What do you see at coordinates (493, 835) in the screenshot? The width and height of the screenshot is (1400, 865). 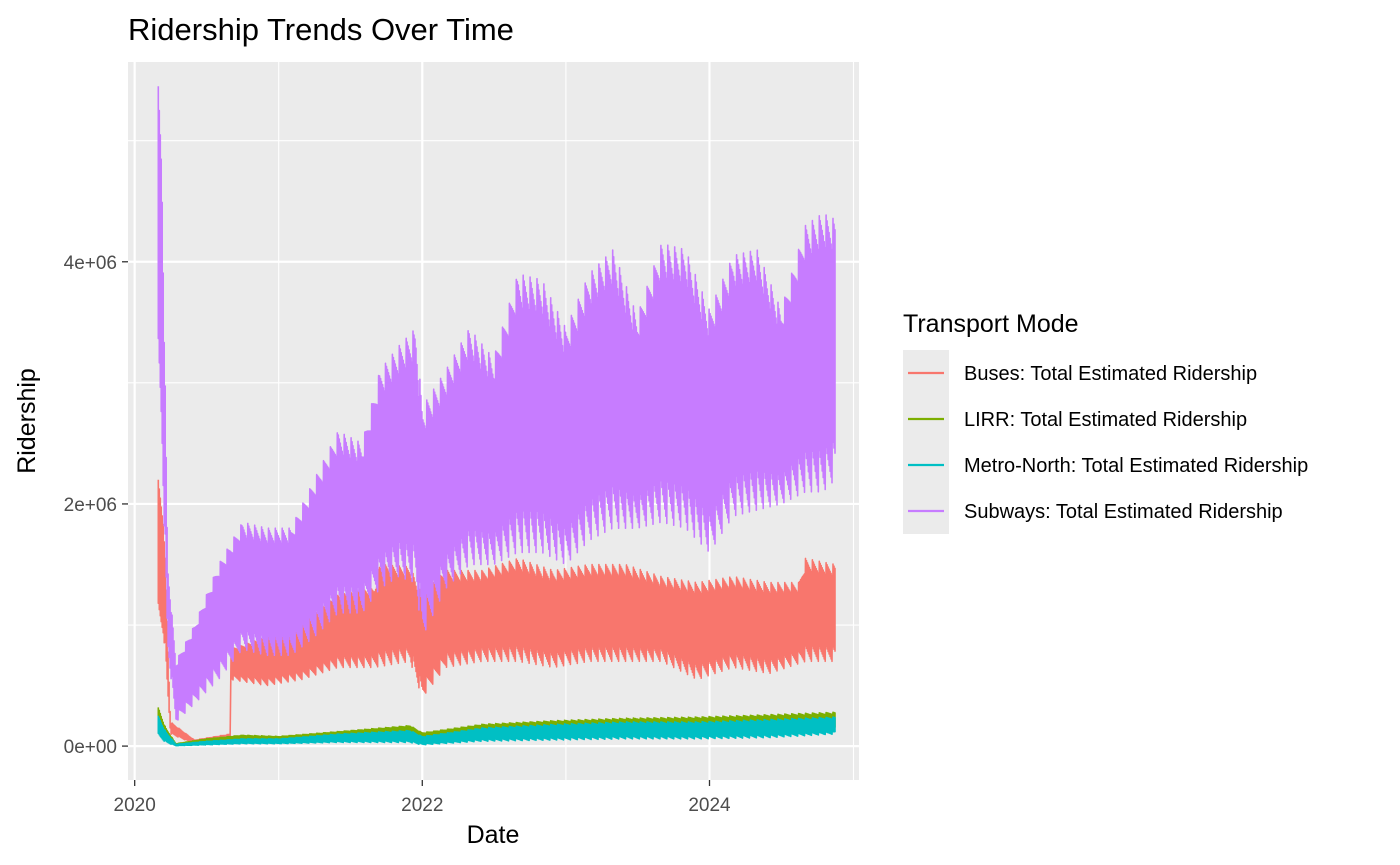 I see `x-axis-title: Date` at bounding box center [493, 835].